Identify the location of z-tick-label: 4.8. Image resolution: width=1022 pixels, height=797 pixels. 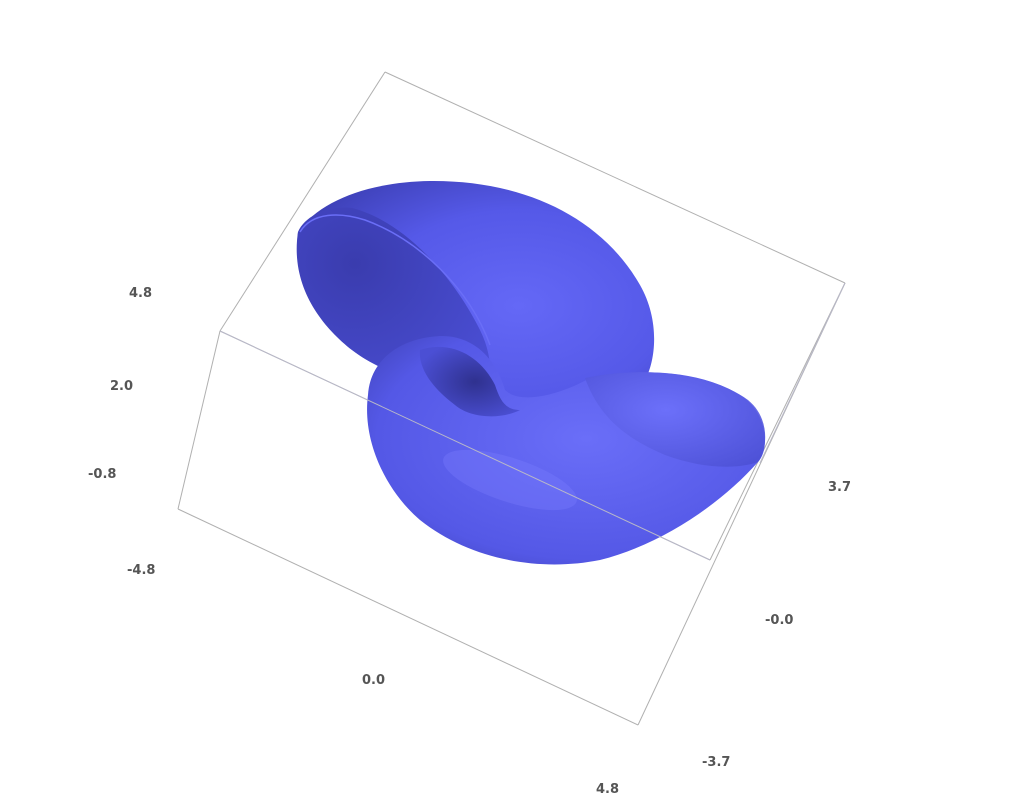
(141, 293).